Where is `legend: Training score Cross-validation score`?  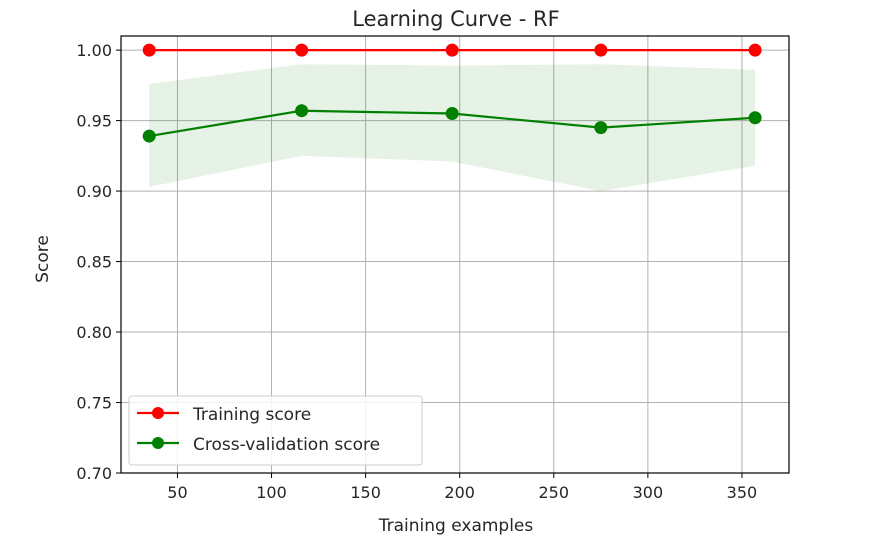
legend: Training score Cross-validation score is located at coordinates (275, 430).